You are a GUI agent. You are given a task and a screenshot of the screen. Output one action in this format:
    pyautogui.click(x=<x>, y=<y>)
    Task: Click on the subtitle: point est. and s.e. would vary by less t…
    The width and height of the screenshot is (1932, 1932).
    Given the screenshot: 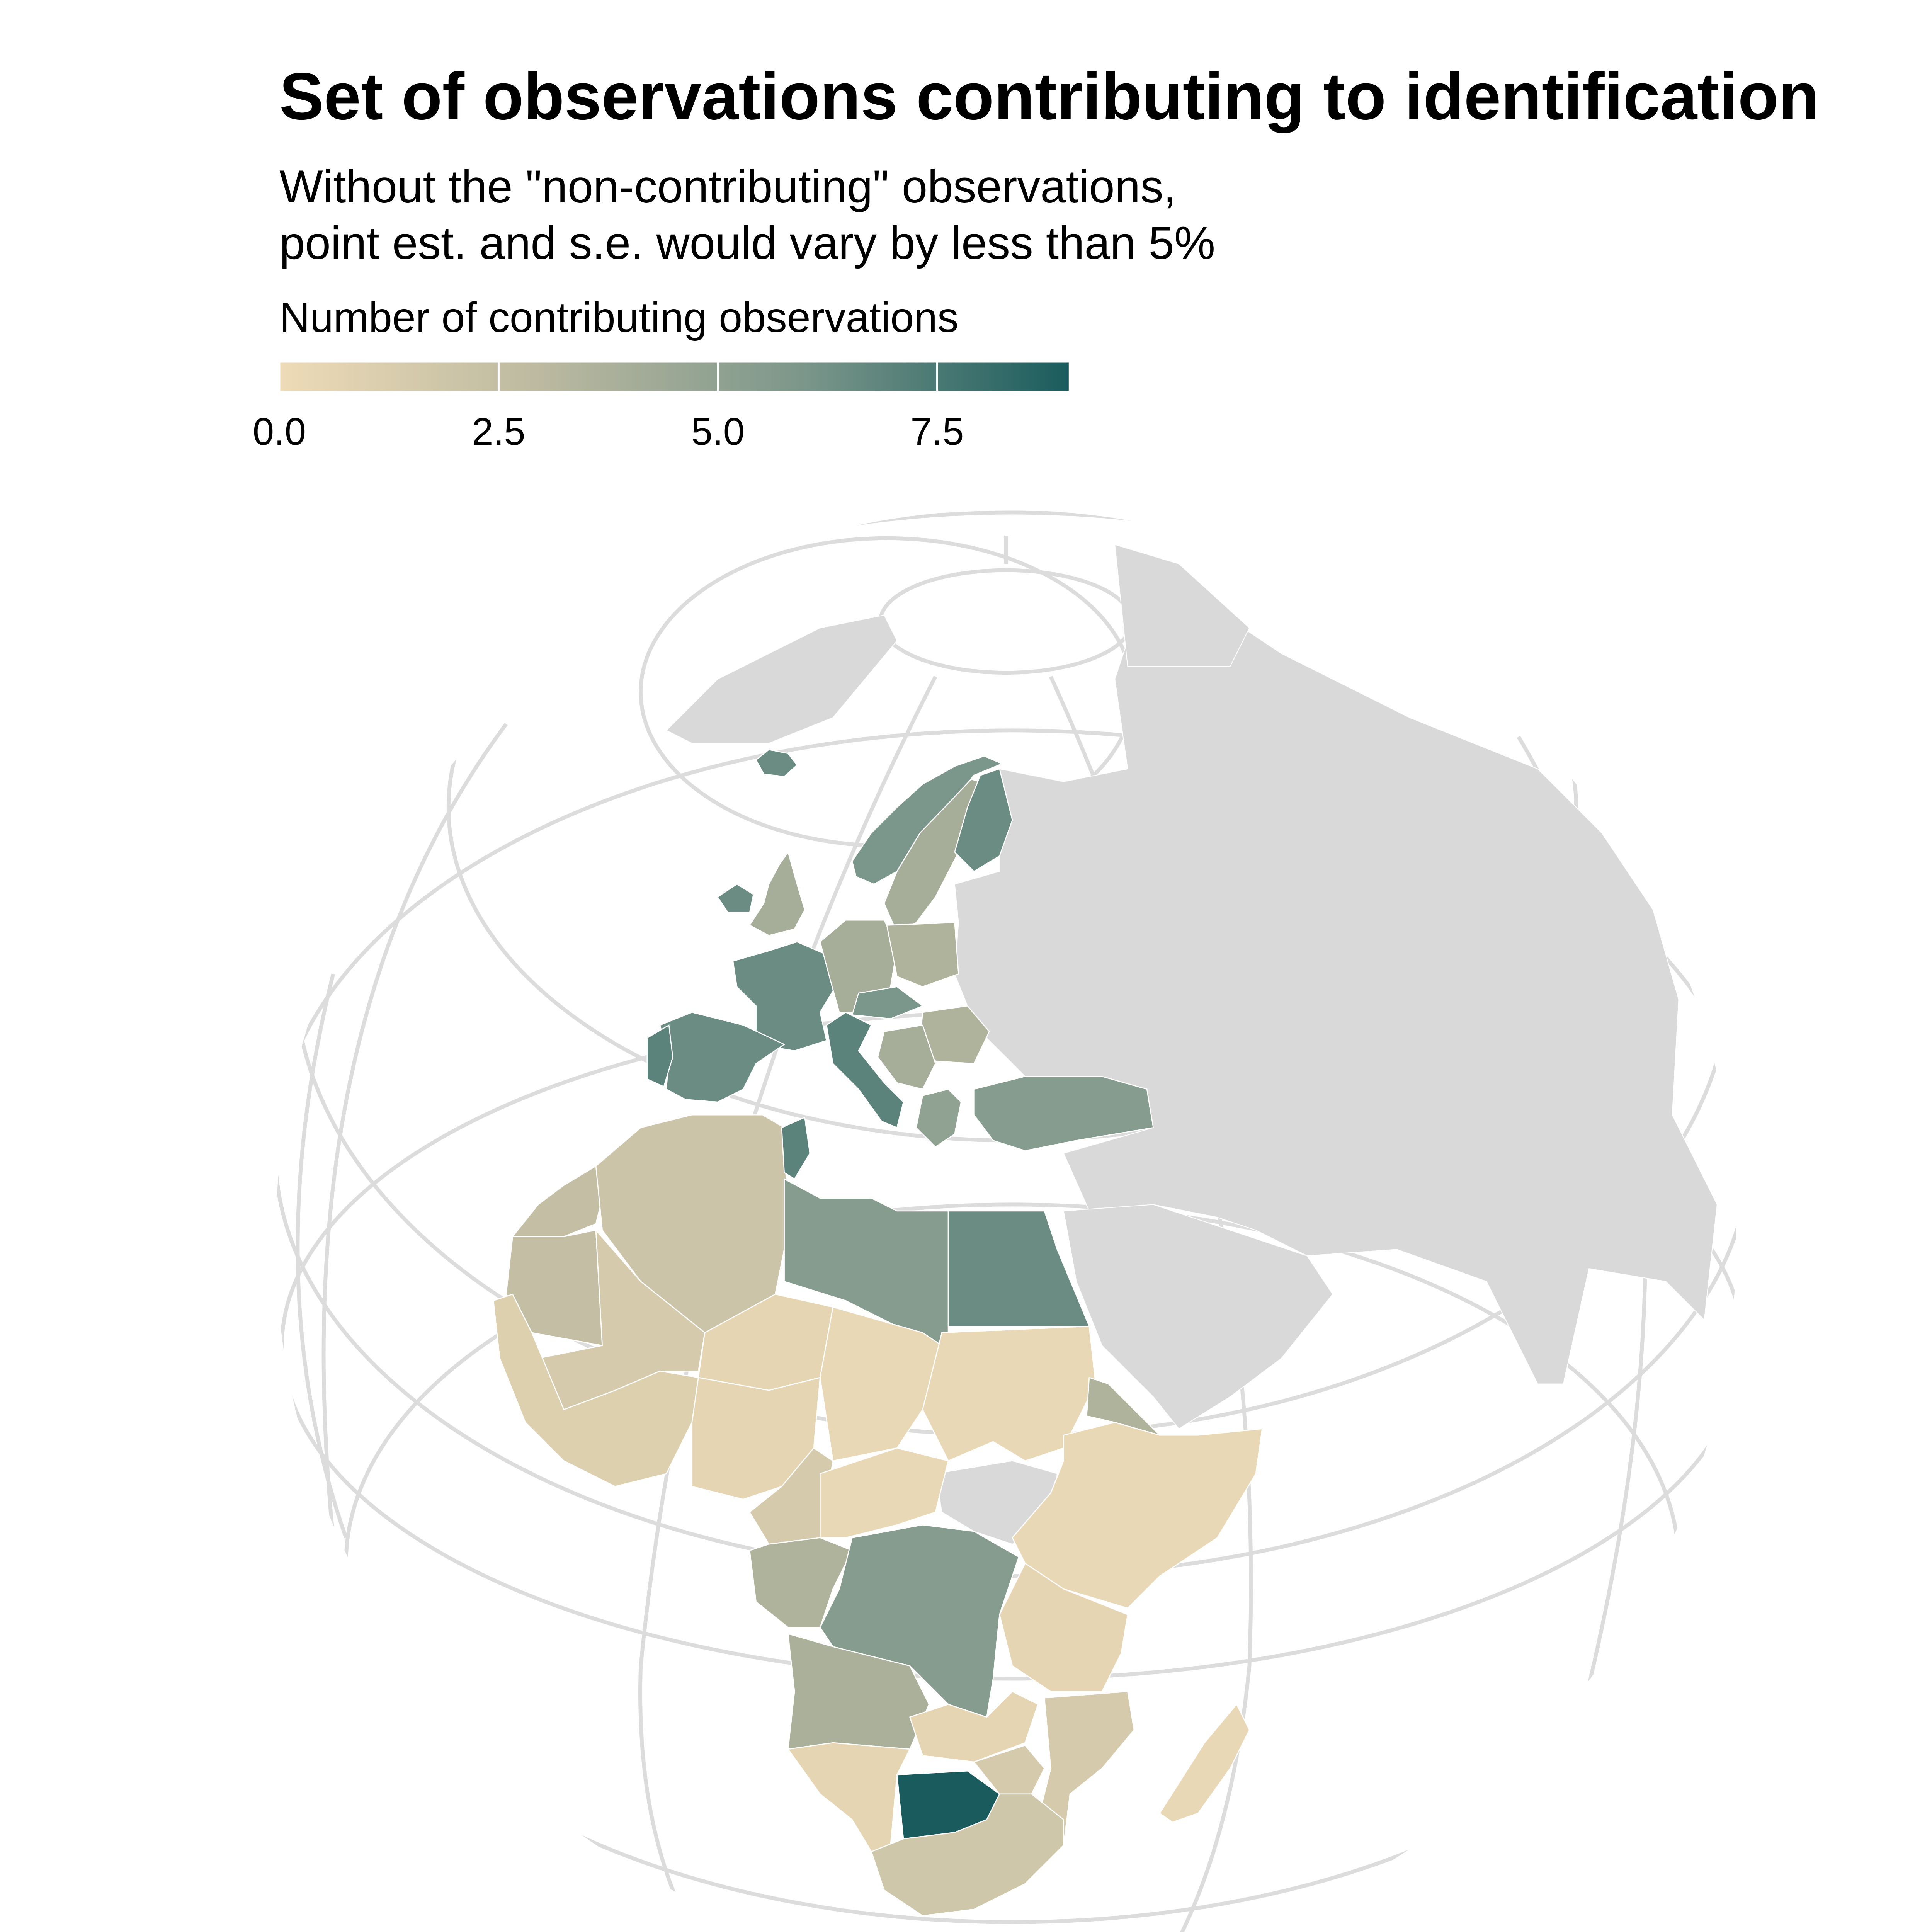 What is the action you would take?
    pyautogui.click(x=747, y=244)
    